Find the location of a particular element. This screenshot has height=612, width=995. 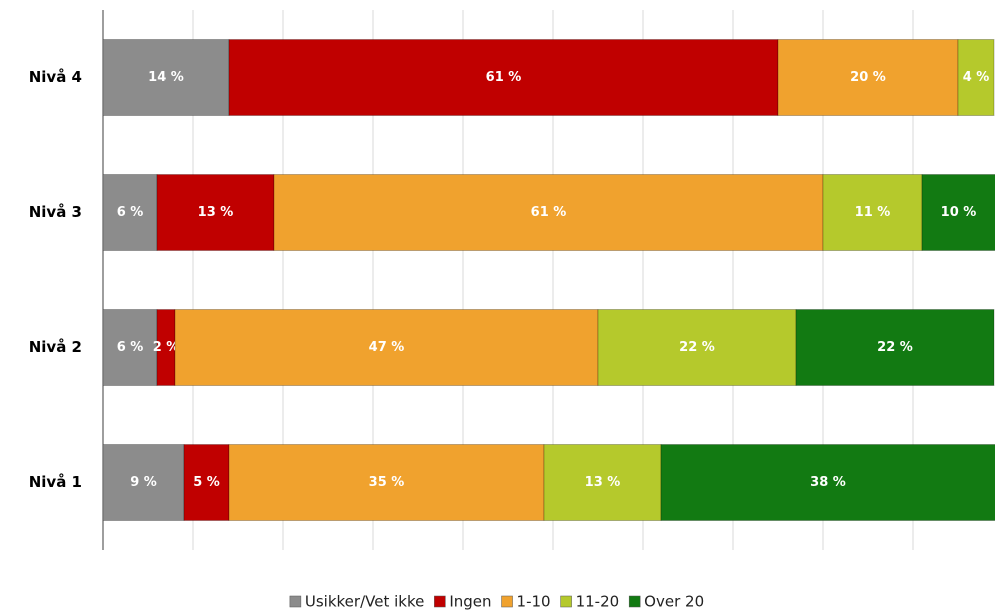

value-label: 10 % is located at coordinates (959, 212).